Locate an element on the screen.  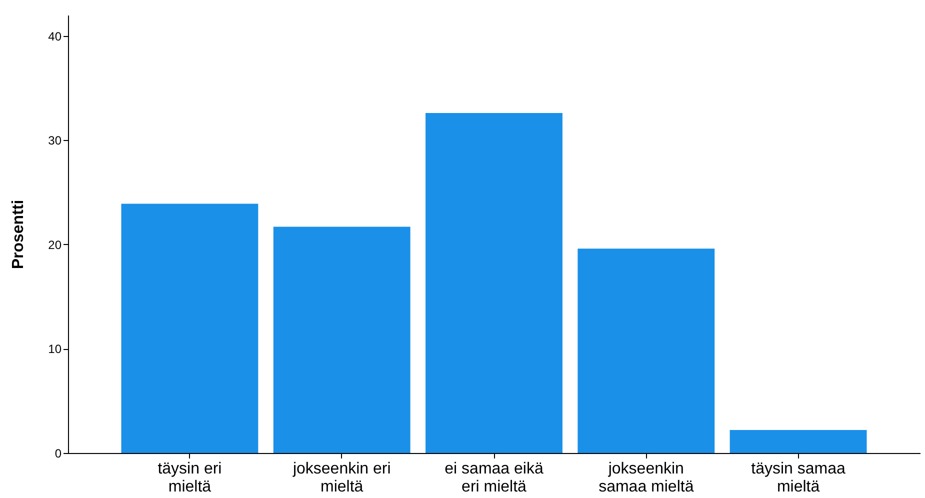
y-tick-label: 40 is located at coordinates (55, 36).